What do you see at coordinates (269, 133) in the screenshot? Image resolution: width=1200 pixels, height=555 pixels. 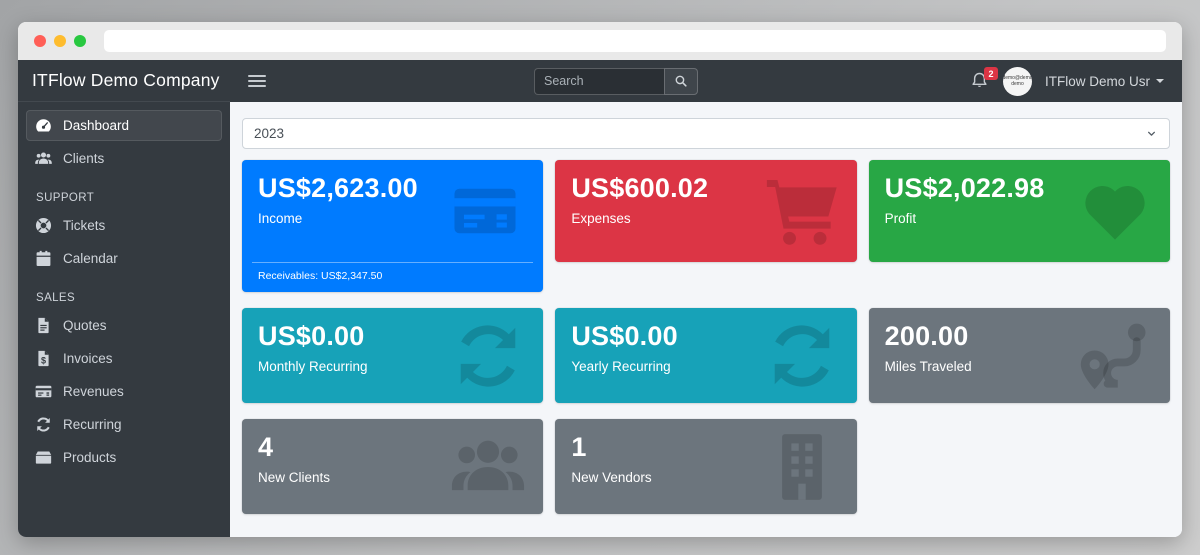 I see `year-select-value: 2023` at bounding box center [269, 133].